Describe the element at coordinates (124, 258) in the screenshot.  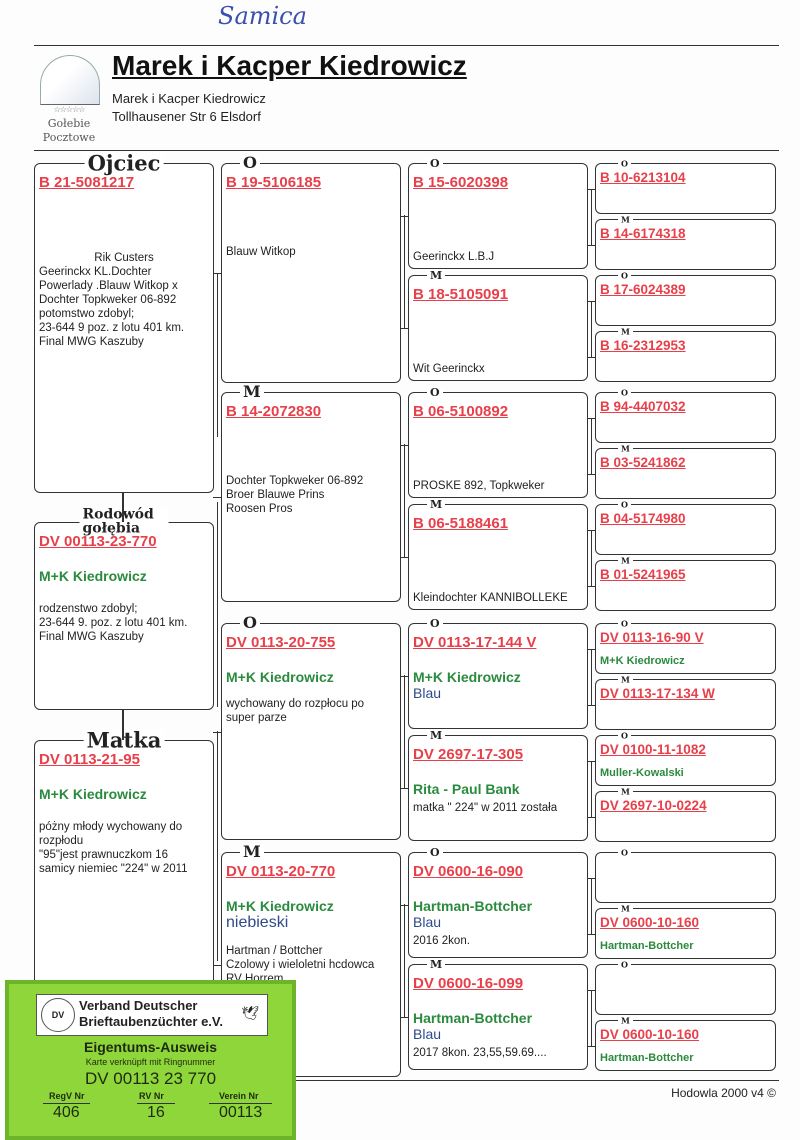
I see `note-line: Rik Custers` at that location.